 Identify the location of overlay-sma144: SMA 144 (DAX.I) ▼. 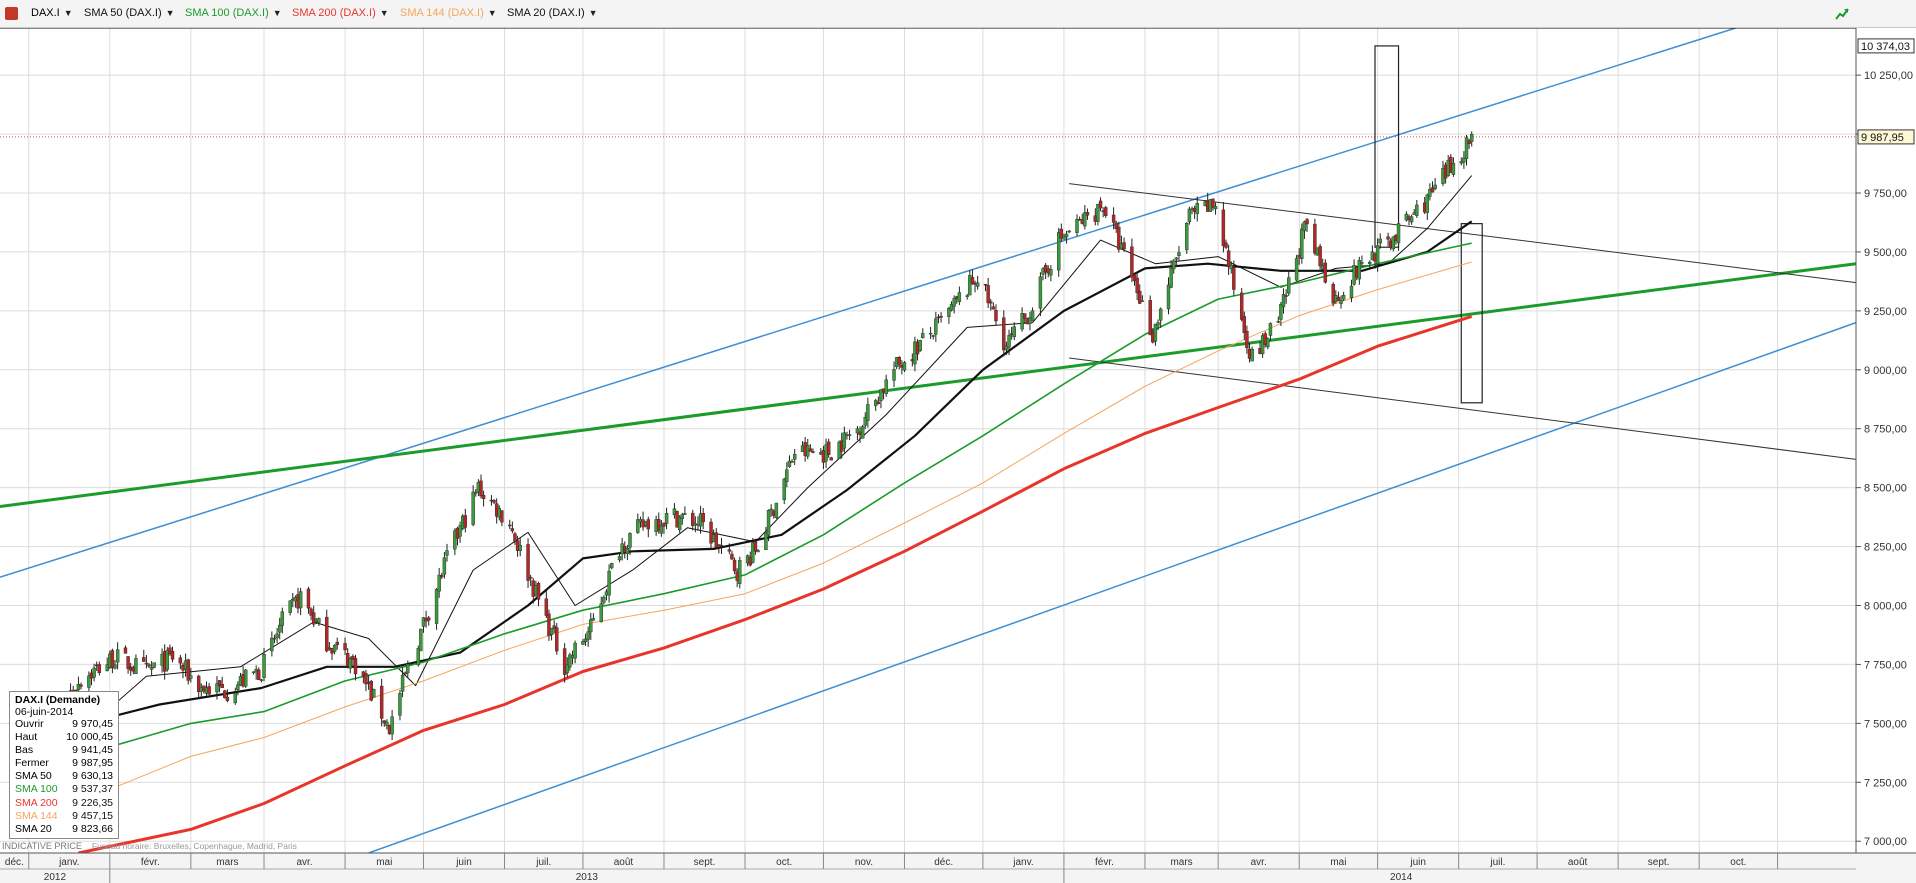
(448, 13).